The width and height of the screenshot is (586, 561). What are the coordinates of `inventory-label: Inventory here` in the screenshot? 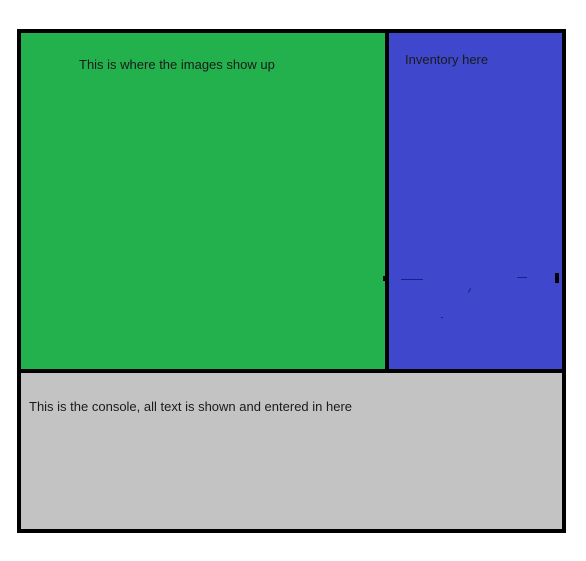 It's located at (447, 59).